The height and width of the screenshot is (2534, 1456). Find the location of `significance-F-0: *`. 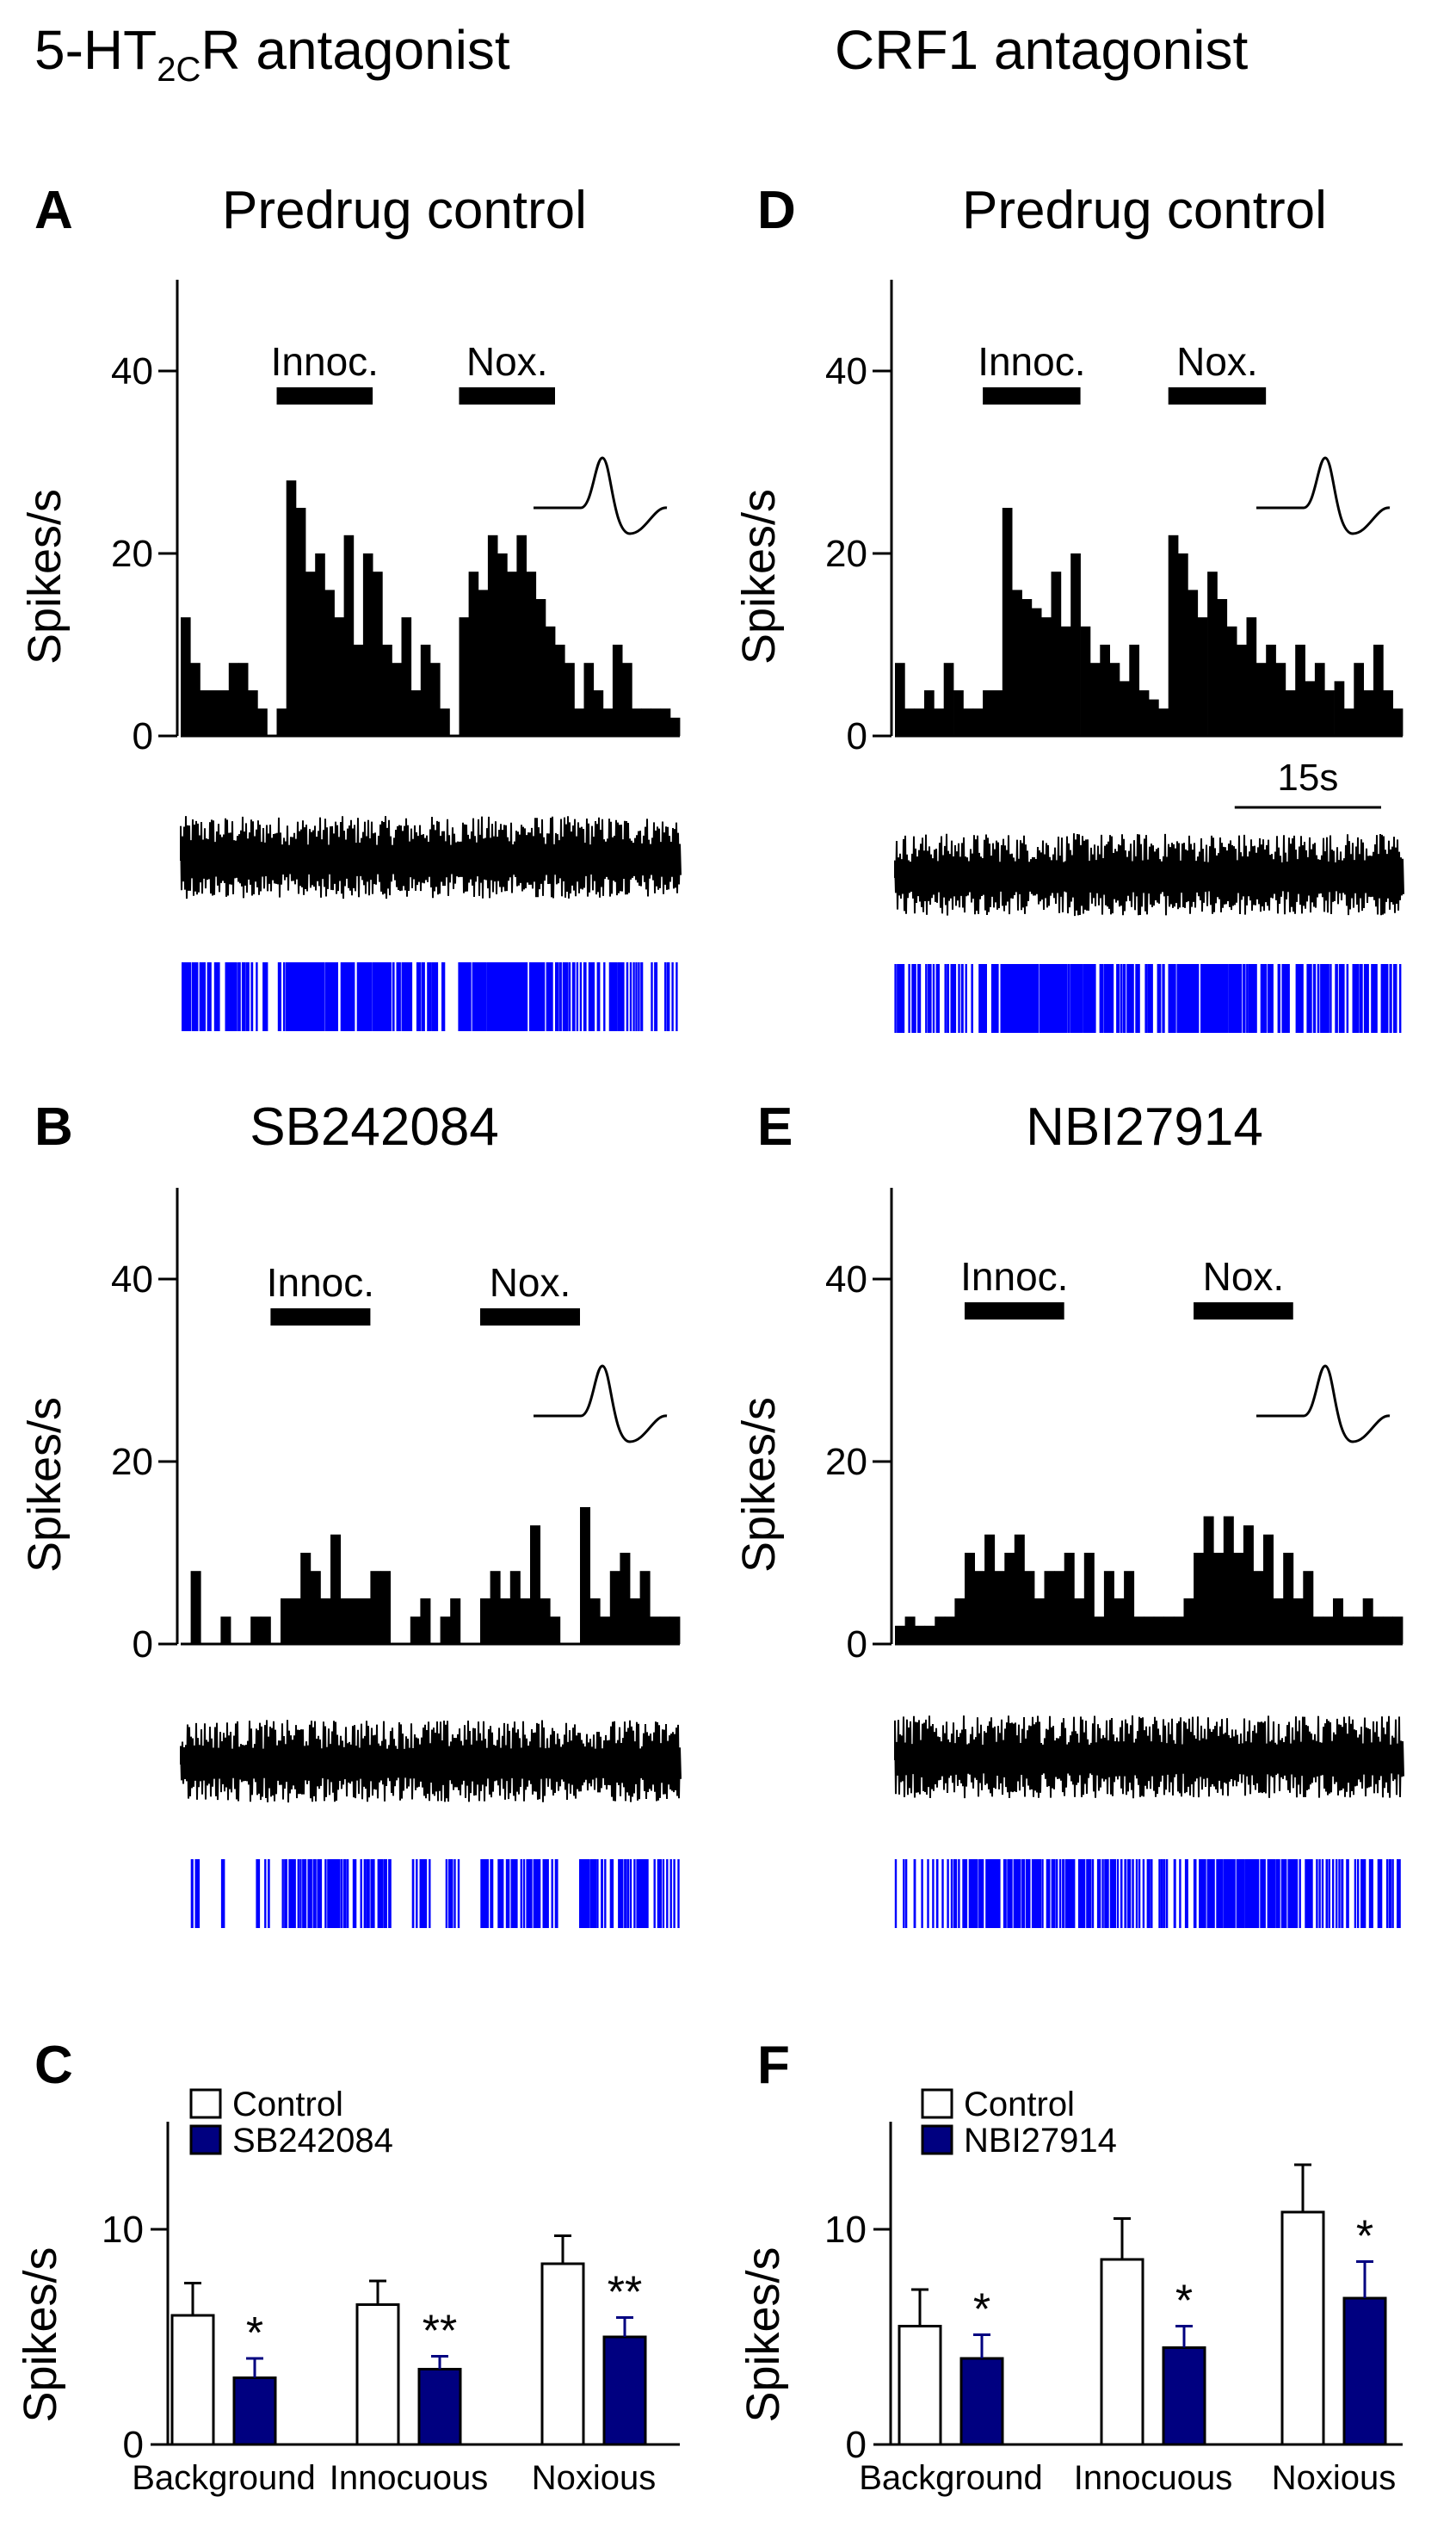

significance-F-0: * is located at coordinates (982, 2310).